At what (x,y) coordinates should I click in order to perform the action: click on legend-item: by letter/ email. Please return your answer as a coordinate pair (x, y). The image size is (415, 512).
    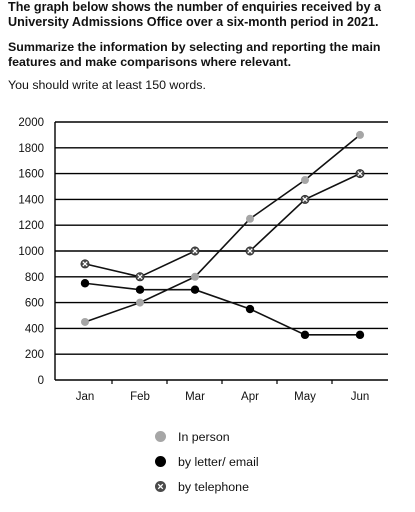
    Looking at the image, I should click on (207, 461).